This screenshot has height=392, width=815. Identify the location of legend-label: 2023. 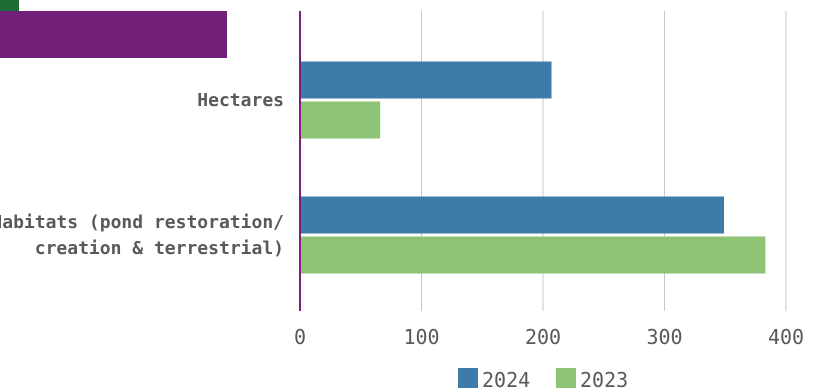
(604, 380).